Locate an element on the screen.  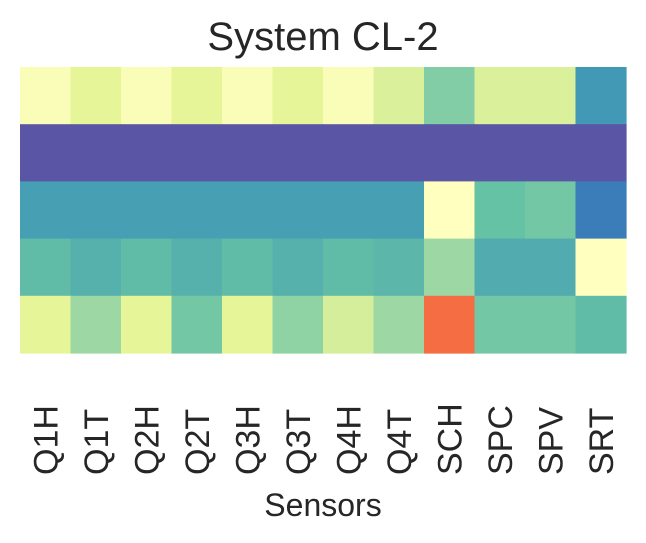
heatmap-cell-r0-q1h is located at coordinates (46, 96).